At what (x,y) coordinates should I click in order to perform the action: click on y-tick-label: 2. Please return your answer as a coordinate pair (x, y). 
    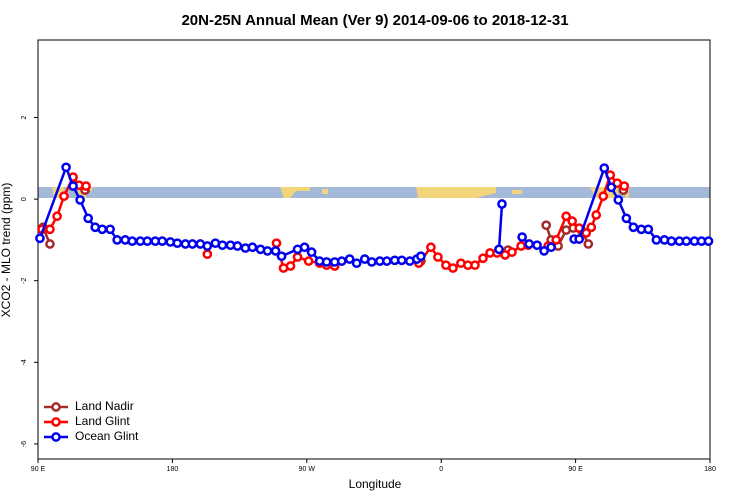
    Looking at the image, I should click on (24, 117).